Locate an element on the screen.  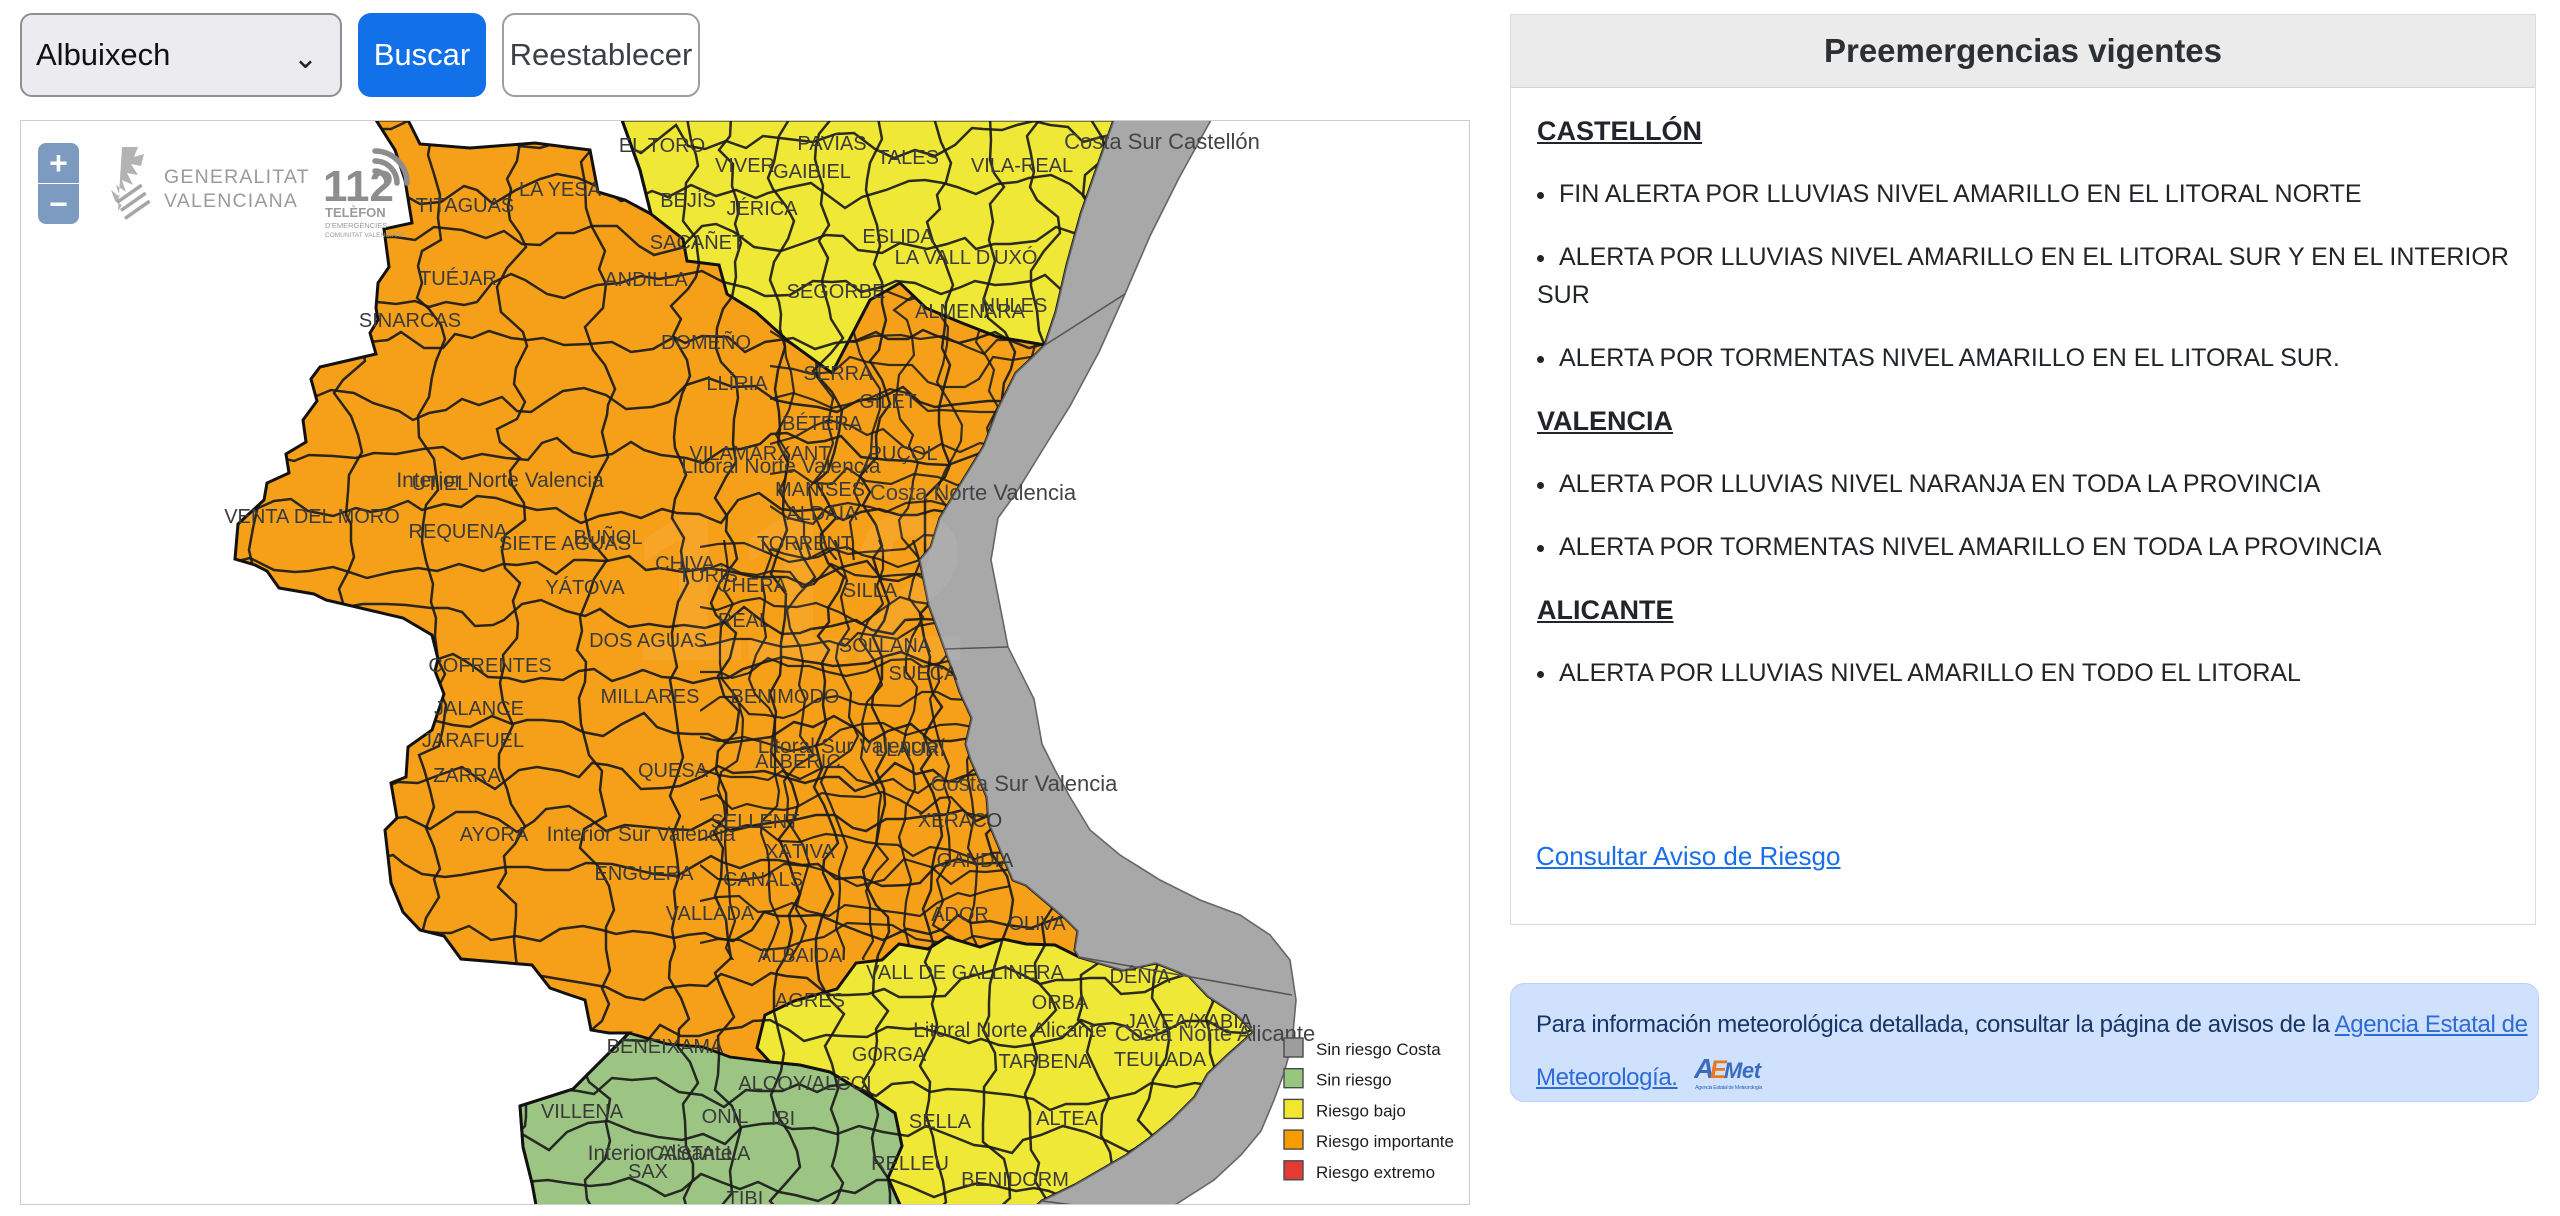
svg-text: VILAMARXANT is located at coordinates (759, 454).